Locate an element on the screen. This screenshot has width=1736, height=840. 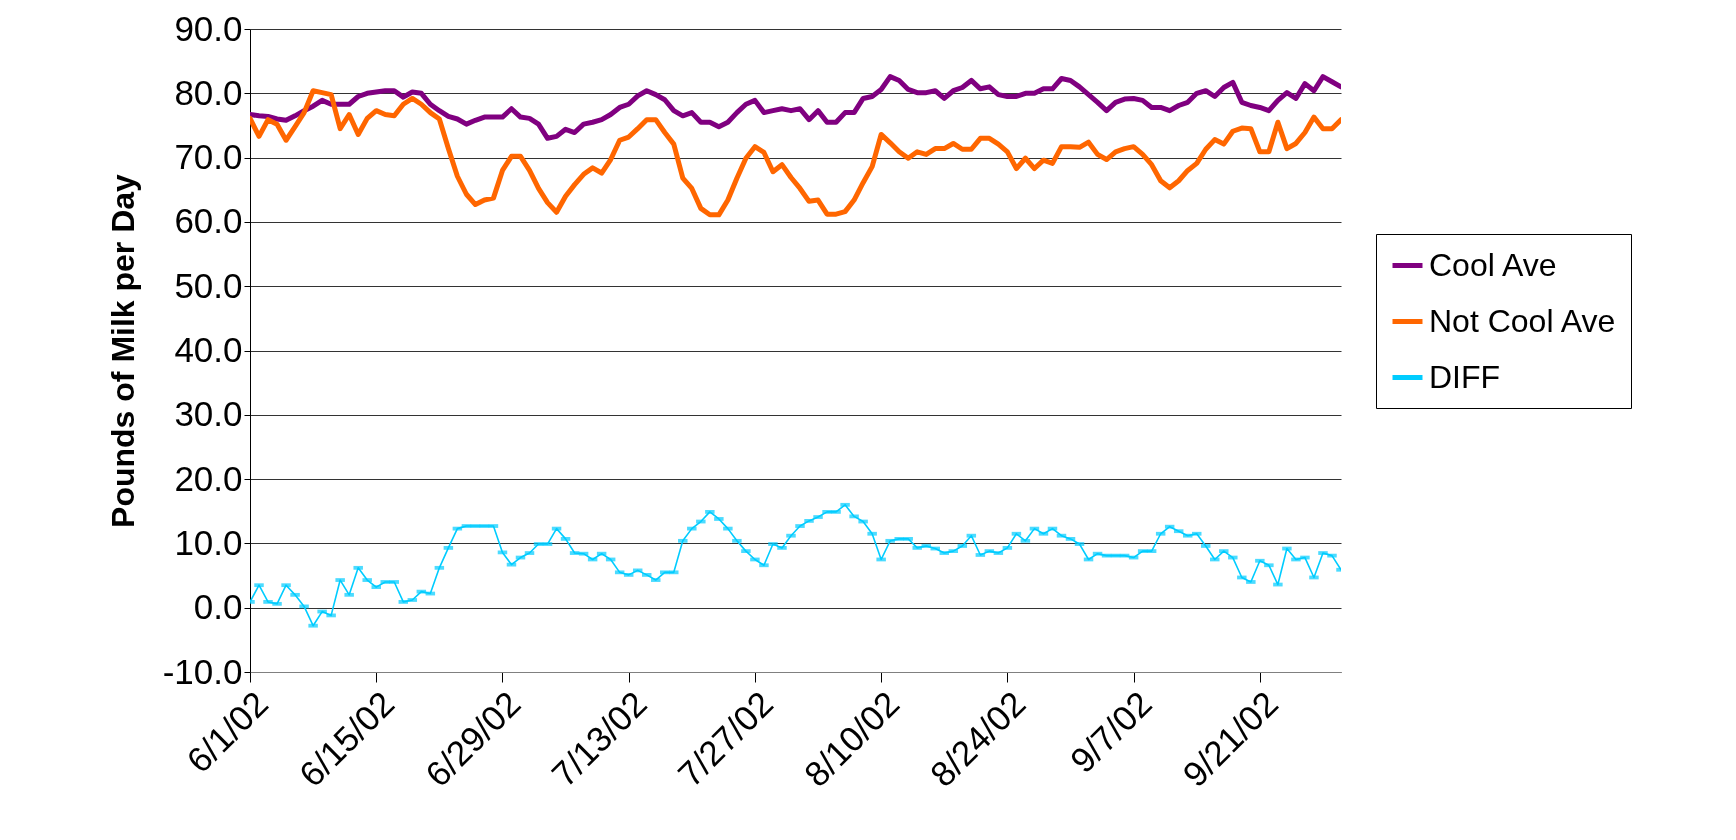
legend-label: Cool Ave is located at coordinates (1493, 264).